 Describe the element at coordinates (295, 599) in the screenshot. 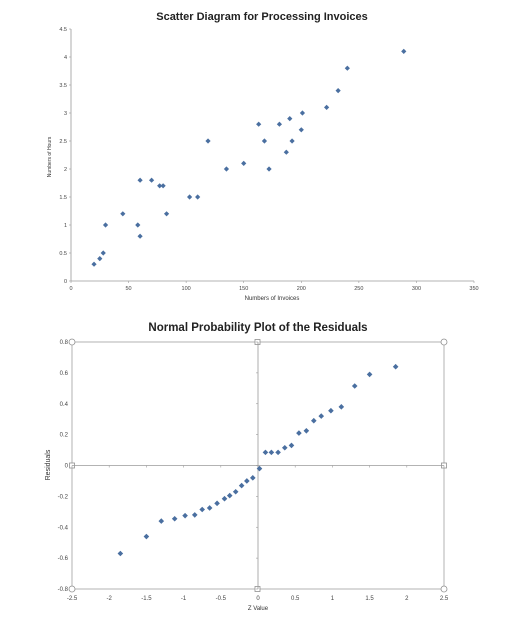

I see `x-tick-label: 0.5` at that location.